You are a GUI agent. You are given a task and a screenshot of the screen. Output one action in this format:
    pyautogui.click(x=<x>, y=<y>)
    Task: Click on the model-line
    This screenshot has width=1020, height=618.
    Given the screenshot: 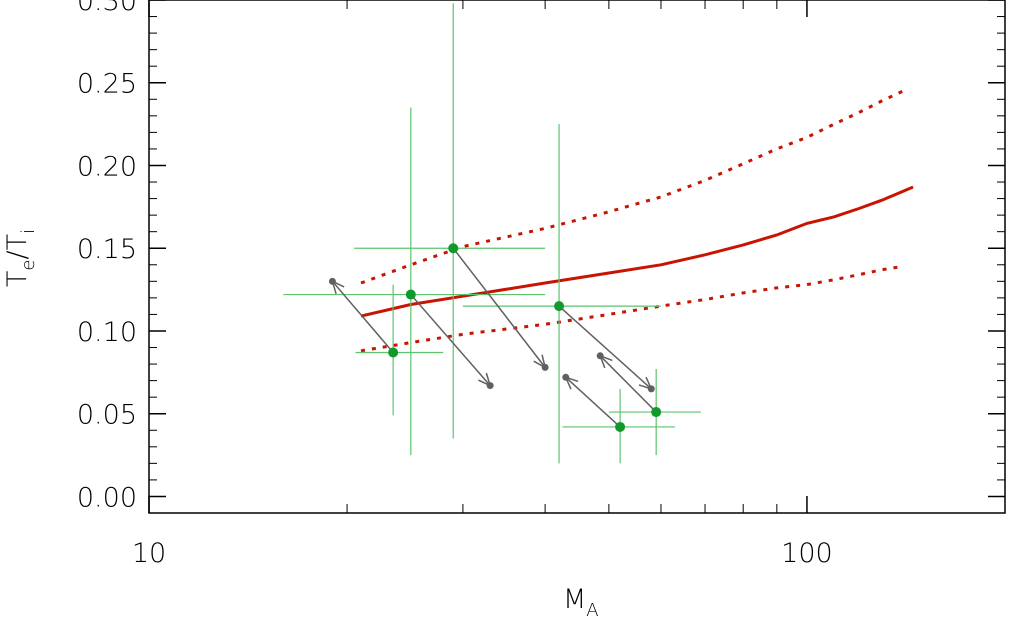 What is the action you would take?
    pyautogui.click(x=637, y=251)
    